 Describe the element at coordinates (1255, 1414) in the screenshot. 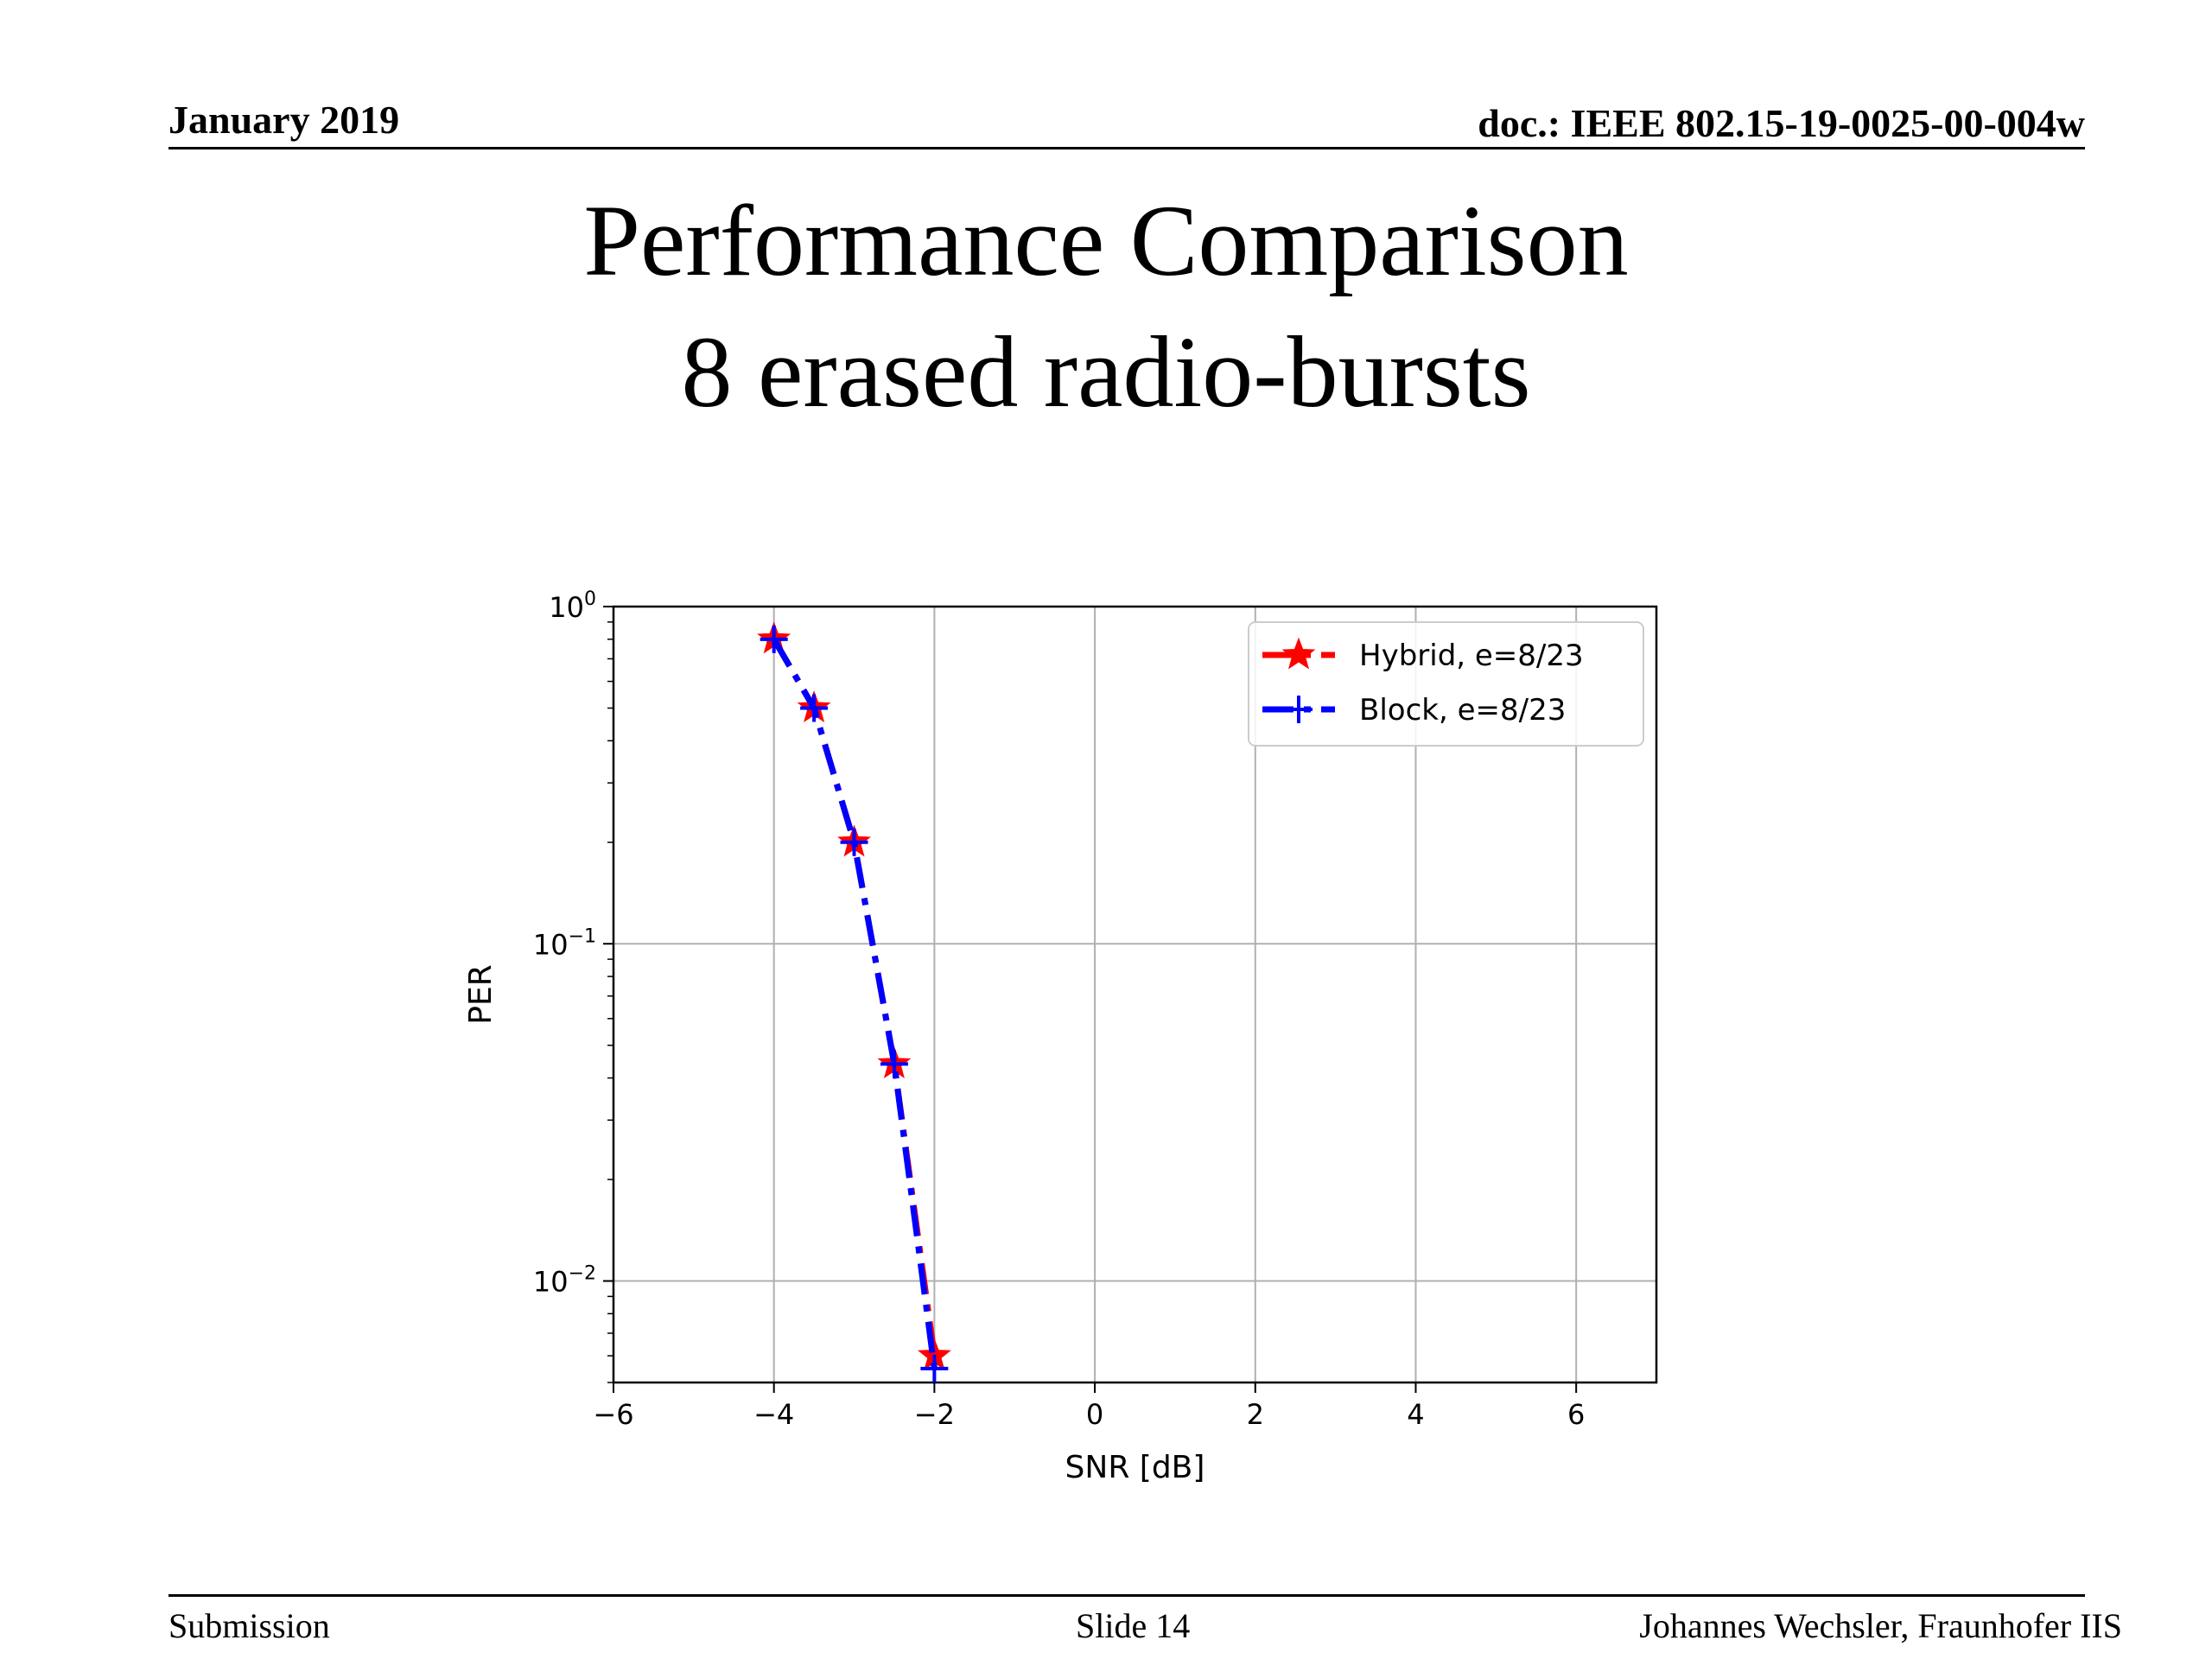

I see `x-tick-label: 2` at that location.